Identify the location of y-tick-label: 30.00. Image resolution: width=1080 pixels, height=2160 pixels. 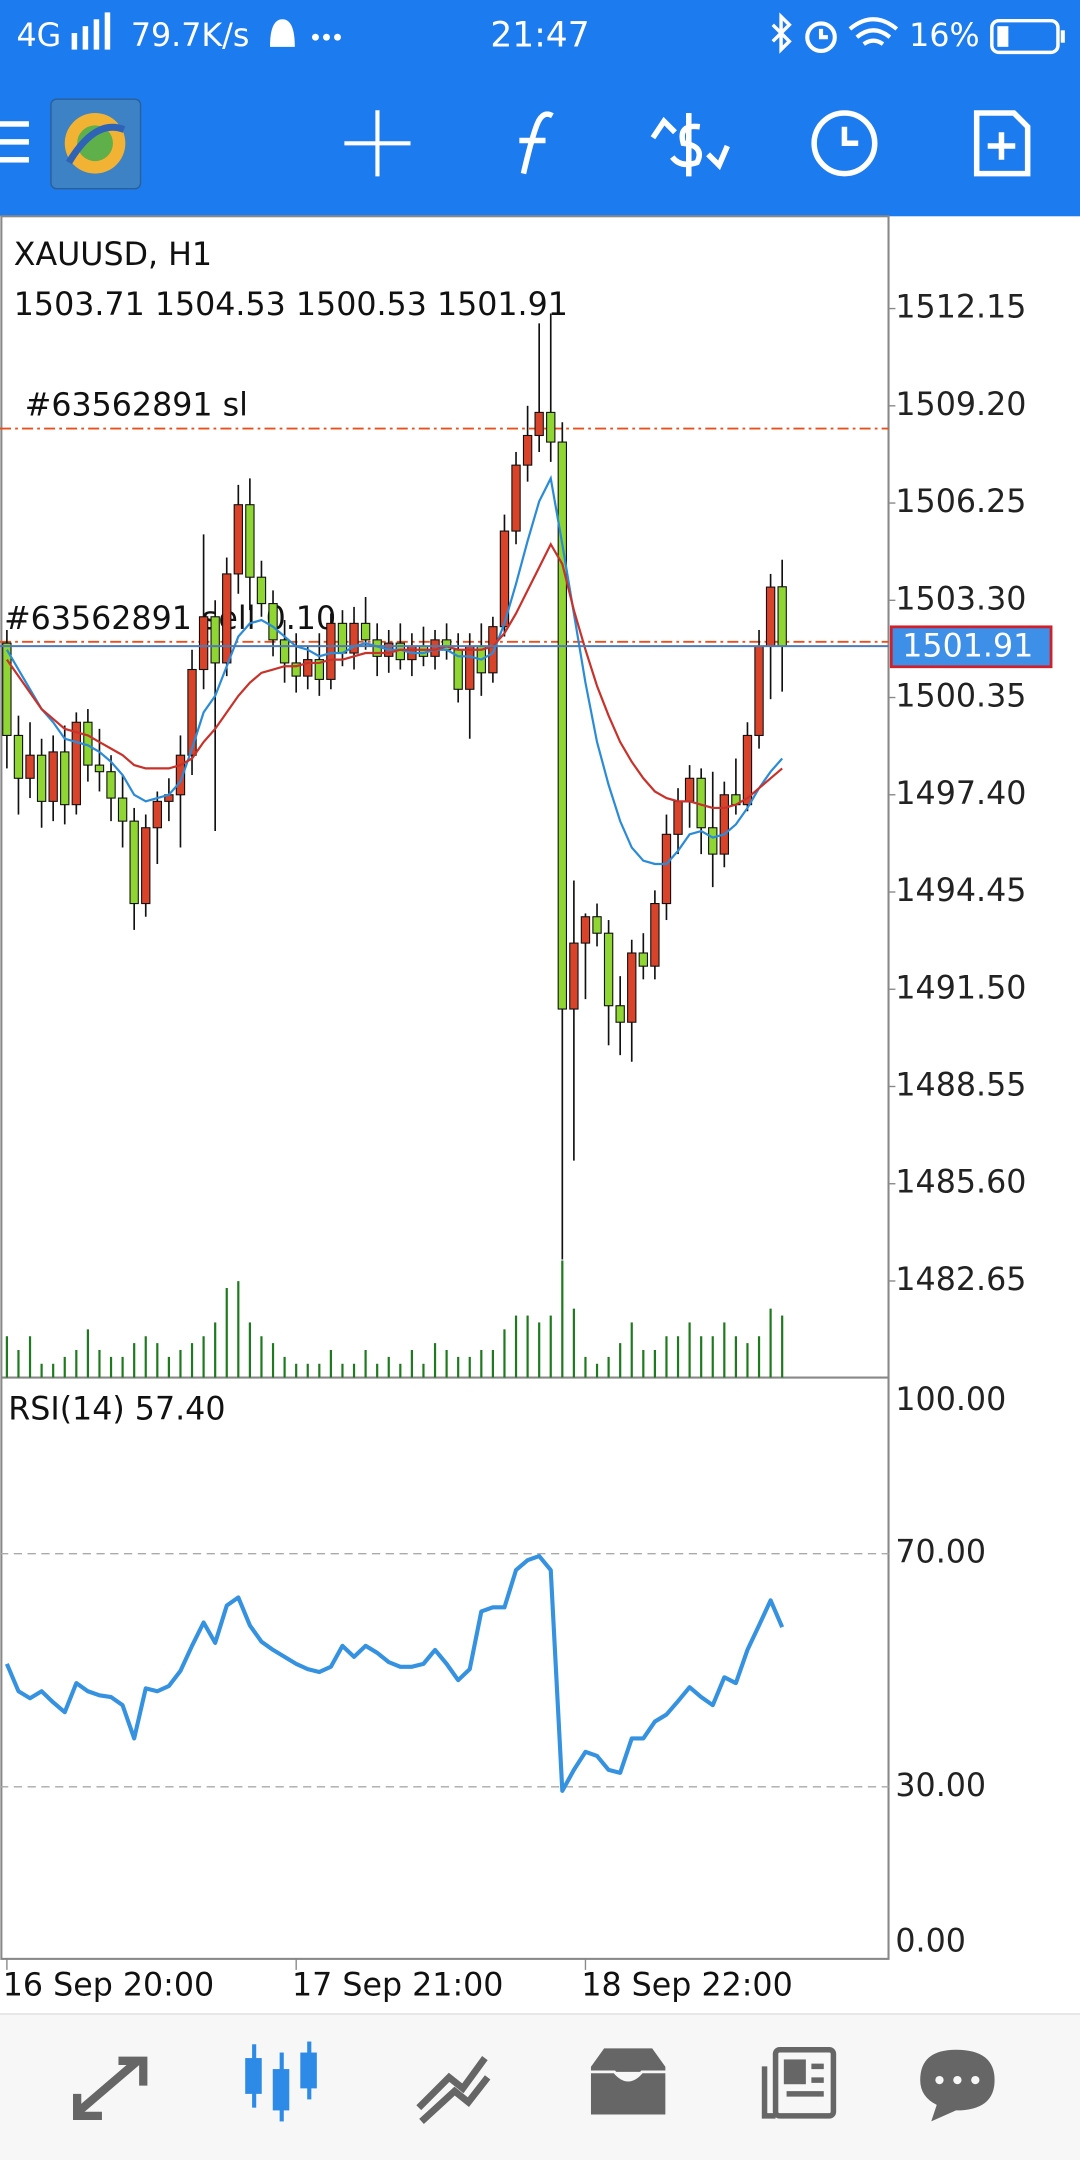
(940, 1786).